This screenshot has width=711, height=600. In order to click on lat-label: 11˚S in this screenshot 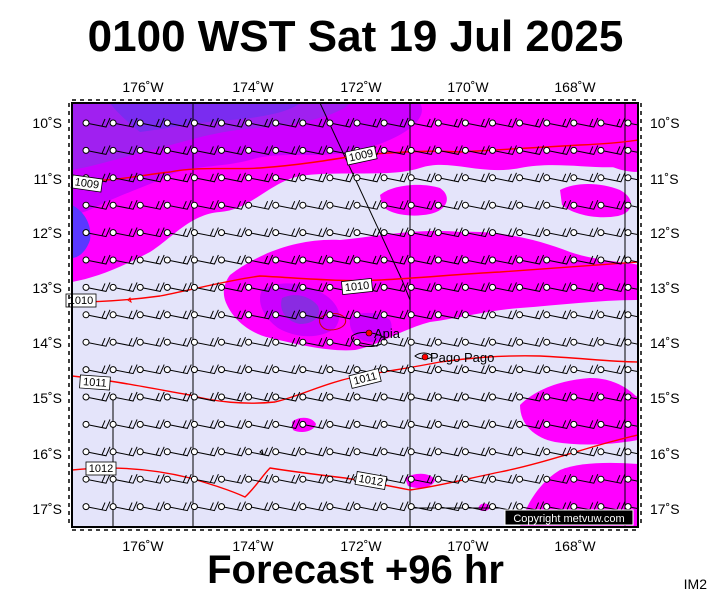, I will do `click(664, 179)`.